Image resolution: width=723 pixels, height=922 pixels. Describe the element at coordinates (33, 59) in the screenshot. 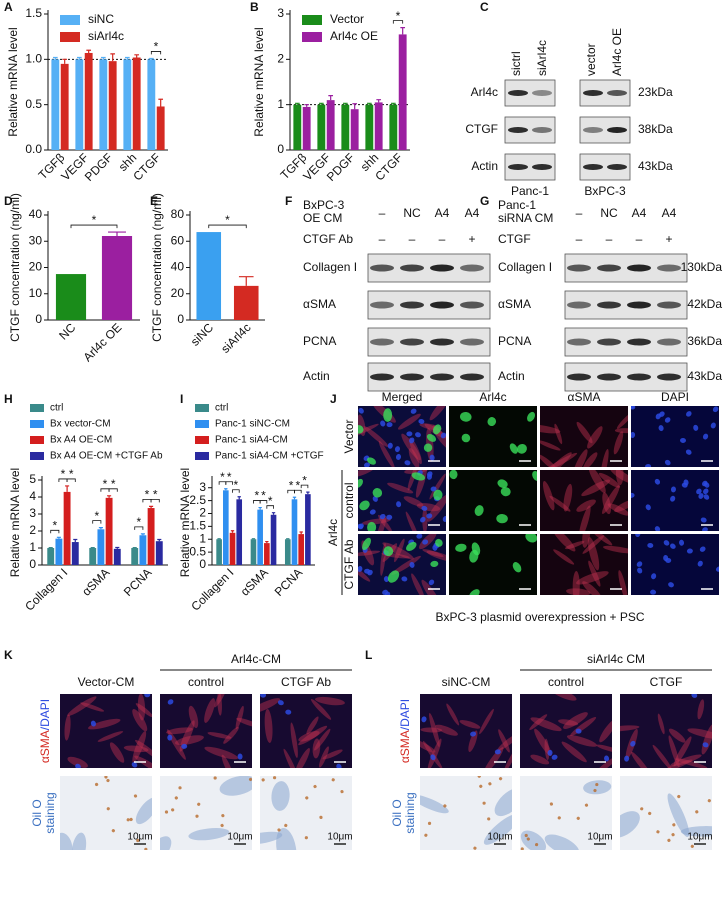

I see `y-tick-label: 1.0` at that location.